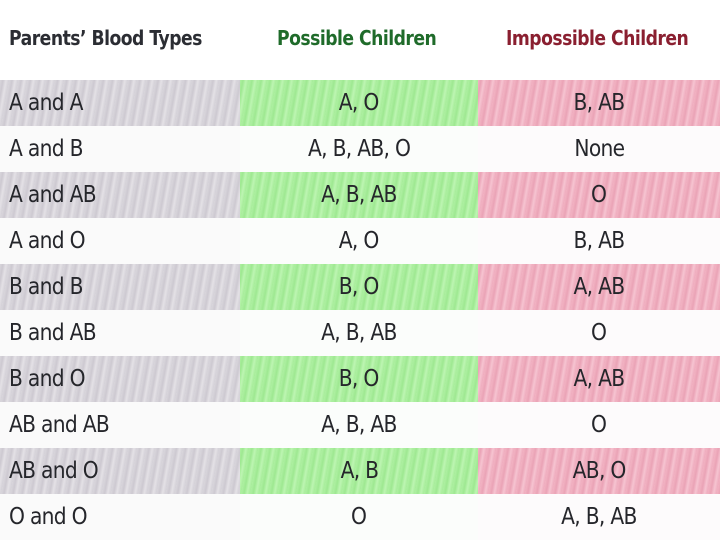 This screenshot has width=720, height=540. I want to click on parents-cell: A and B, so click(120, 149).